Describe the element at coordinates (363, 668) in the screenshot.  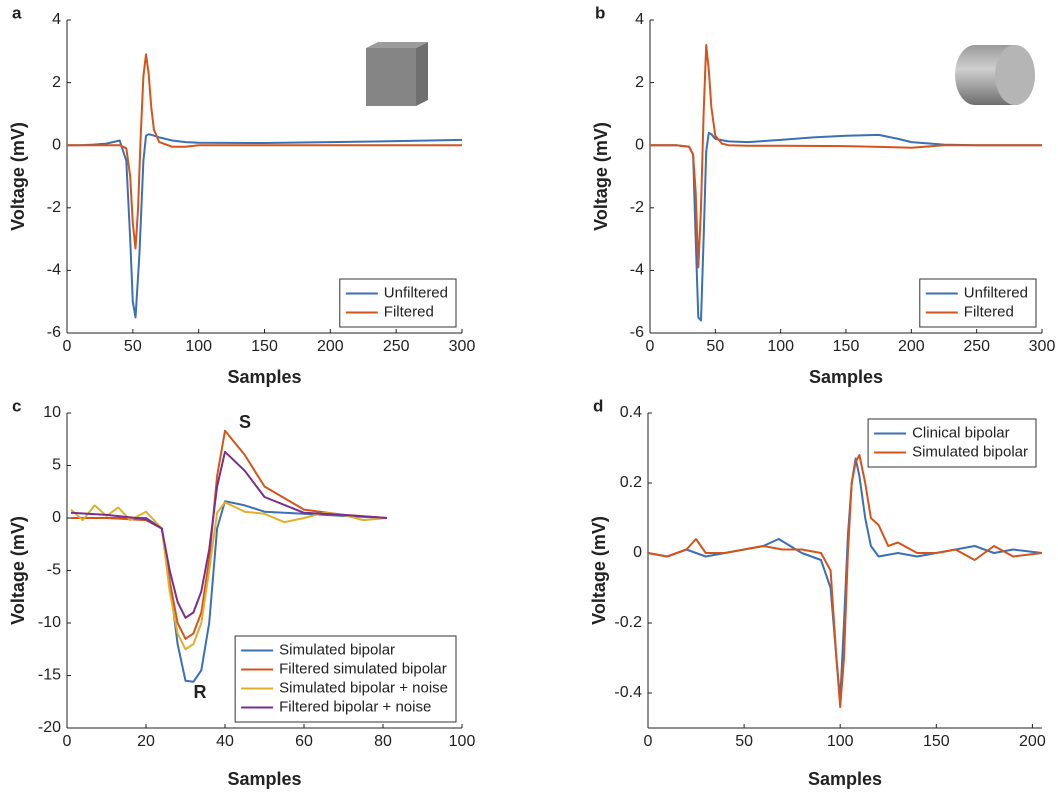
I see `legend-label: Filtered simulated bipolar` at that location.